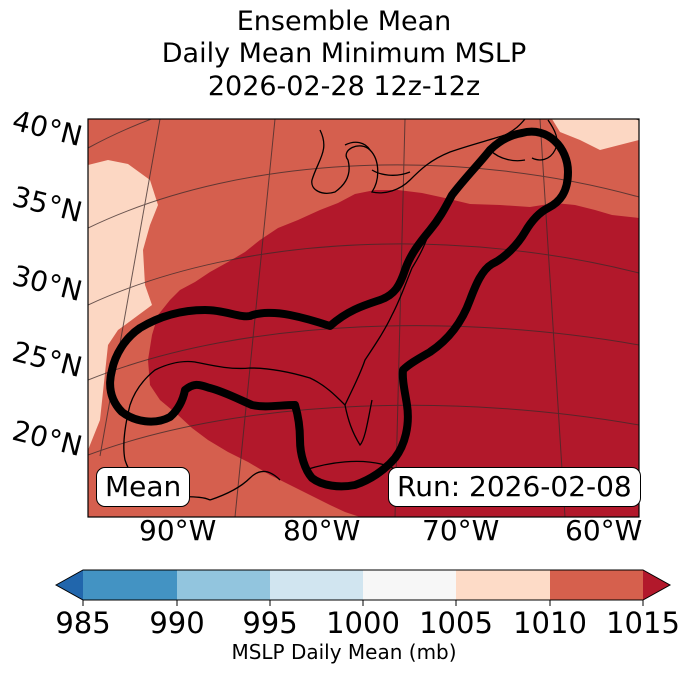 The width and height of the screenshot is (688, 674). What do you see at coordinates (322, 530) in the screenshot?
I see `lon-label-80w: 80°W` at bounding box center [322, 530].